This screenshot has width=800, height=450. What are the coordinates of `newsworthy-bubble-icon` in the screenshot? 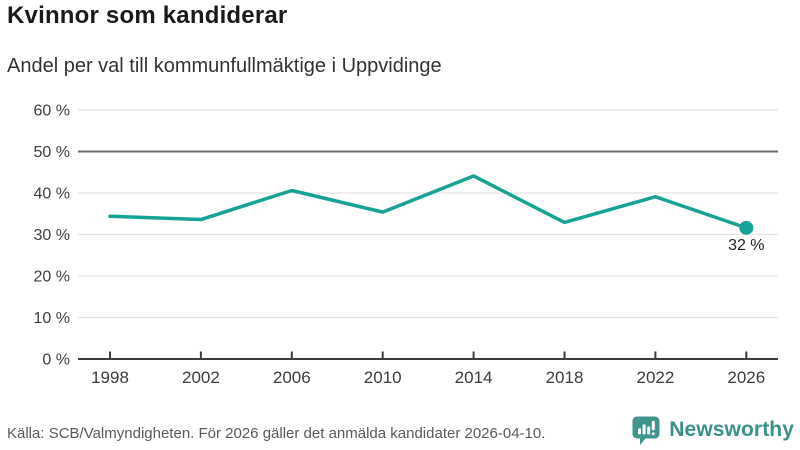 It's located at (646, 430).